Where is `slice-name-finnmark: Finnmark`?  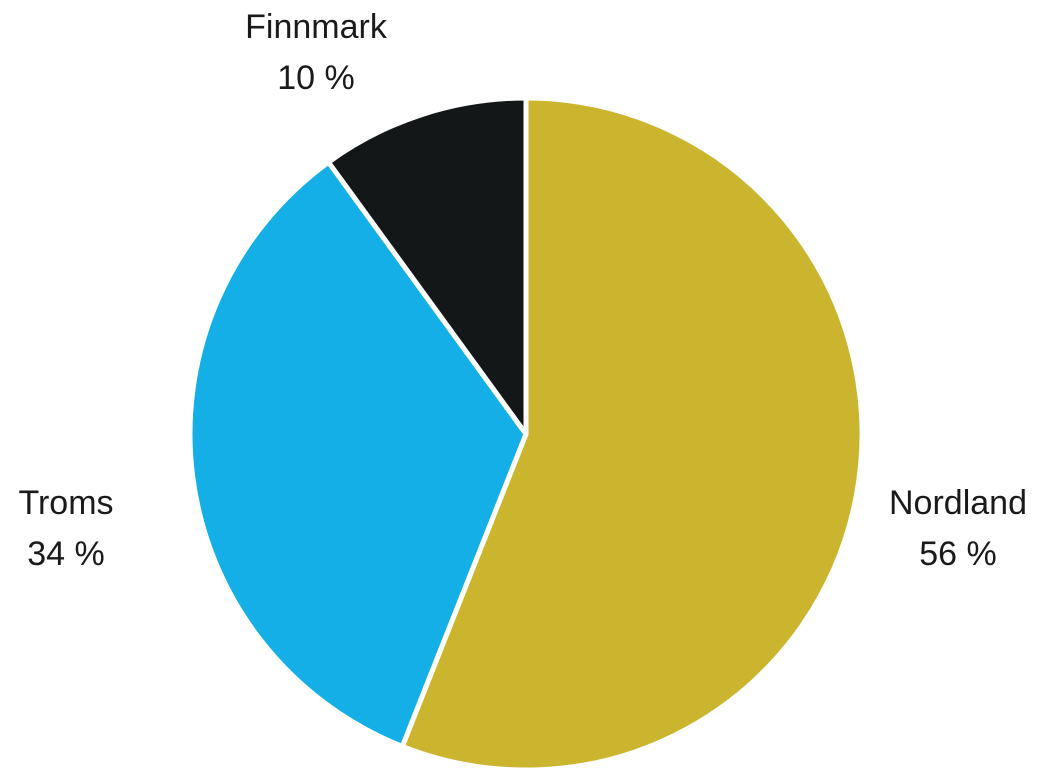 slice-name-finnmark: Finnmark is located at coordinates (316, 27).